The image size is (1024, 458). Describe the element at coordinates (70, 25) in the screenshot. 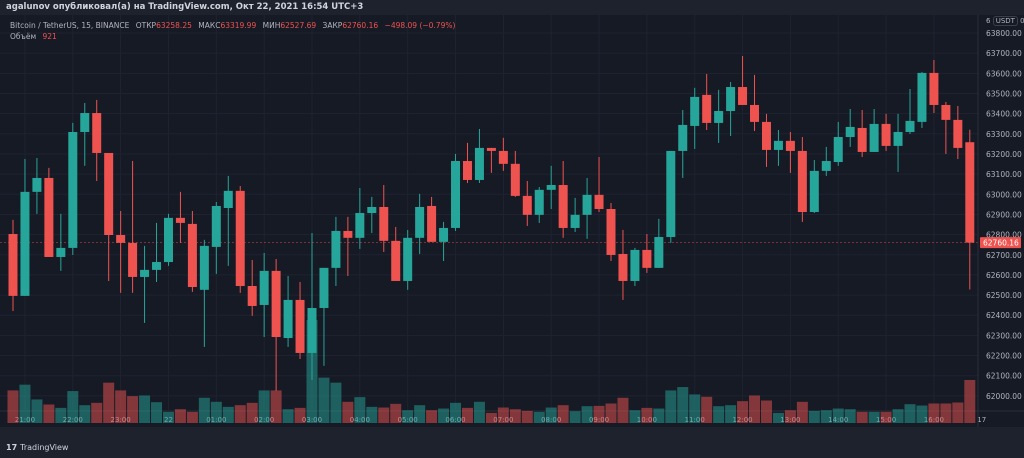

I see `symbol-title: Bitcoin / TetherUS, 15, BINANCE` at that location.